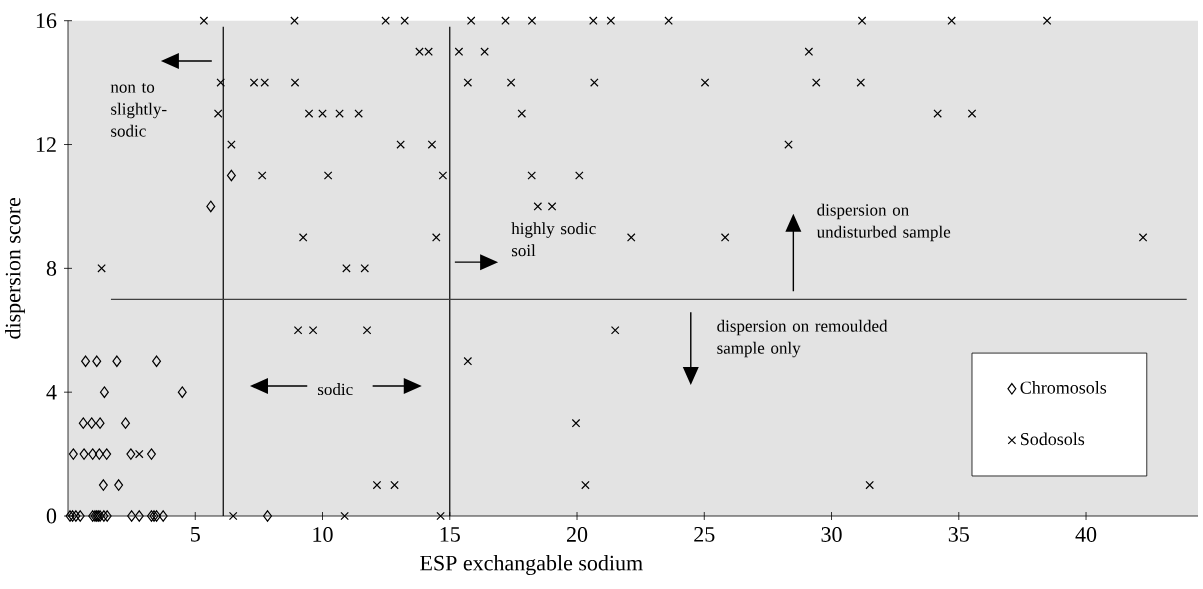  Describe the element at coordinates (831, 534) in the screenshot. I see `x-tick-label: 30` at that location.